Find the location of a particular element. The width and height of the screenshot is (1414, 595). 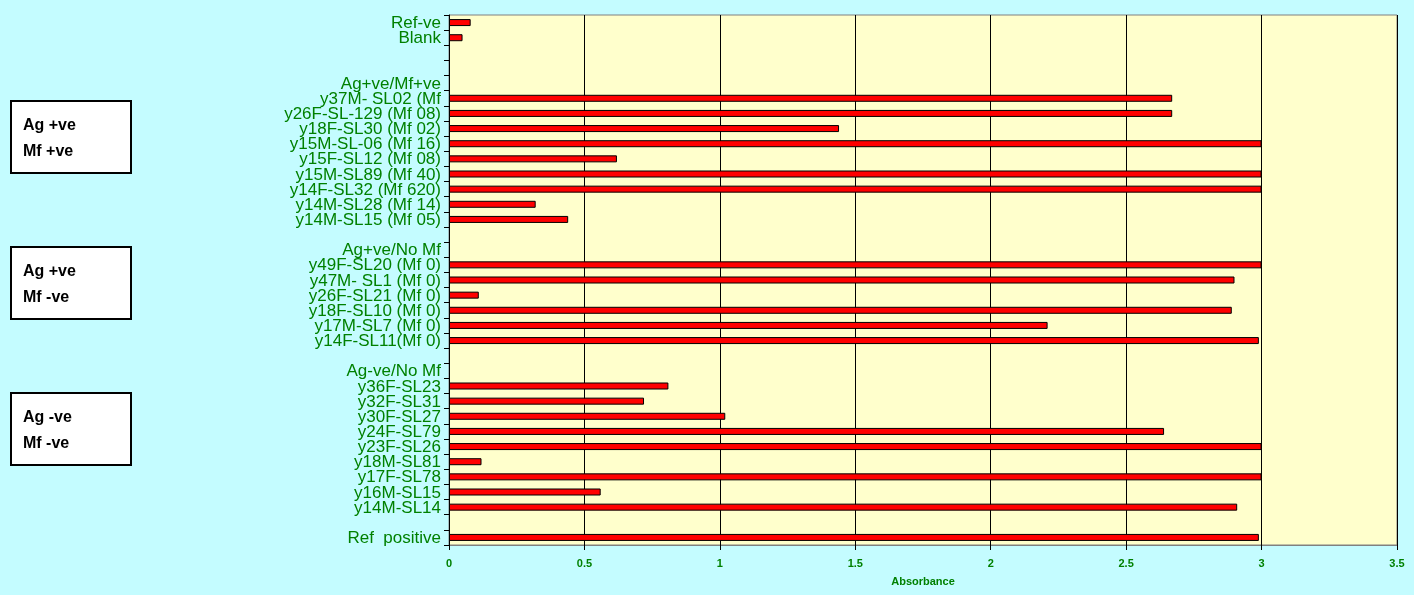

x-tick-label: 2.5 is located at coordinates (1126, 562).